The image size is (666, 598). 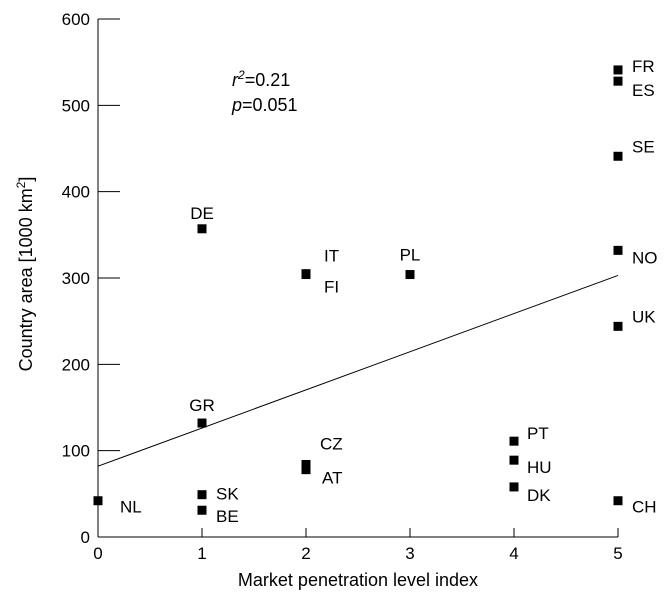 What do you see at coordinates (358, 580) in the screenshot?
I see `x-axis-title: Market penetration level index` at bounding box center [358, 580].